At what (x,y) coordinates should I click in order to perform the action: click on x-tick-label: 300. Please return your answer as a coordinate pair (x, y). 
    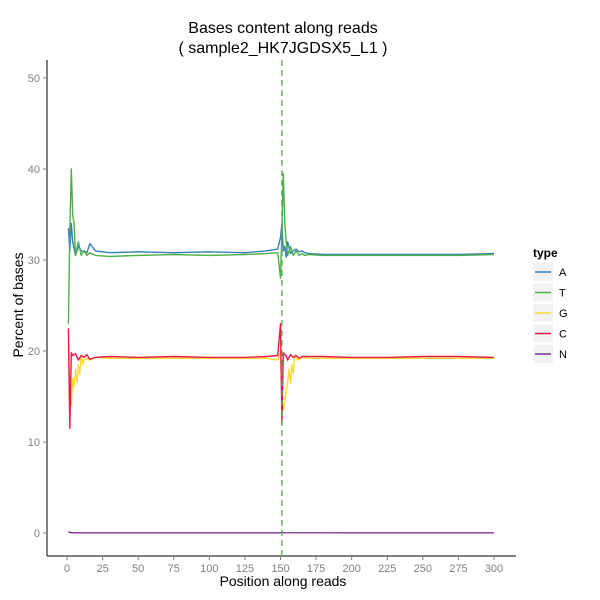
    Looking at the image, I should click on (494, 569).